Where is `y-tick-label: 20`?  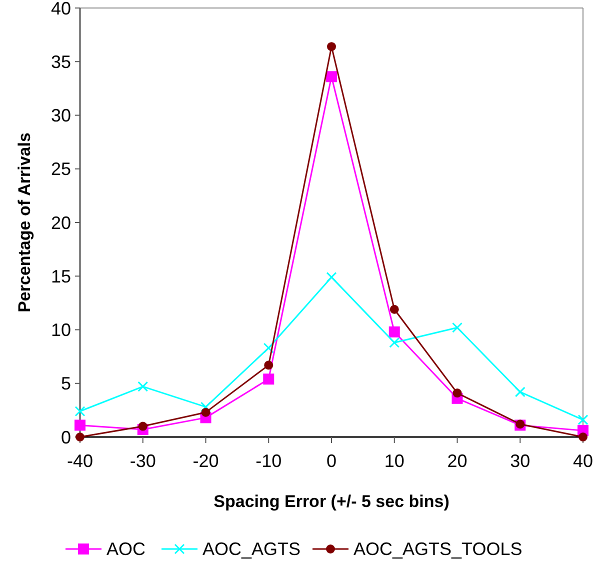 y-tick-label: 20 is located at coordinates (60, 222).